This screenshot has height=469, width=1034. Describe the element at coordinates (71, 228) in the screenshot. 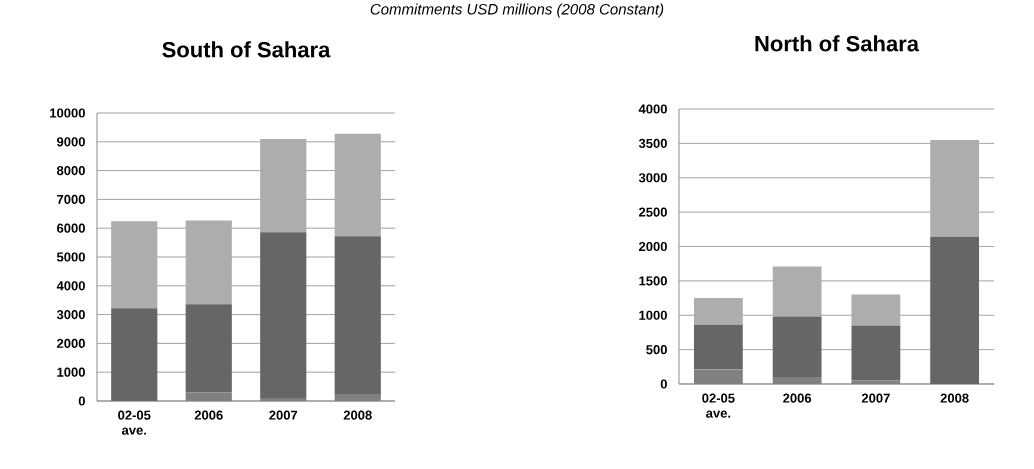

I see `y-tick-label: 6000` at that location.